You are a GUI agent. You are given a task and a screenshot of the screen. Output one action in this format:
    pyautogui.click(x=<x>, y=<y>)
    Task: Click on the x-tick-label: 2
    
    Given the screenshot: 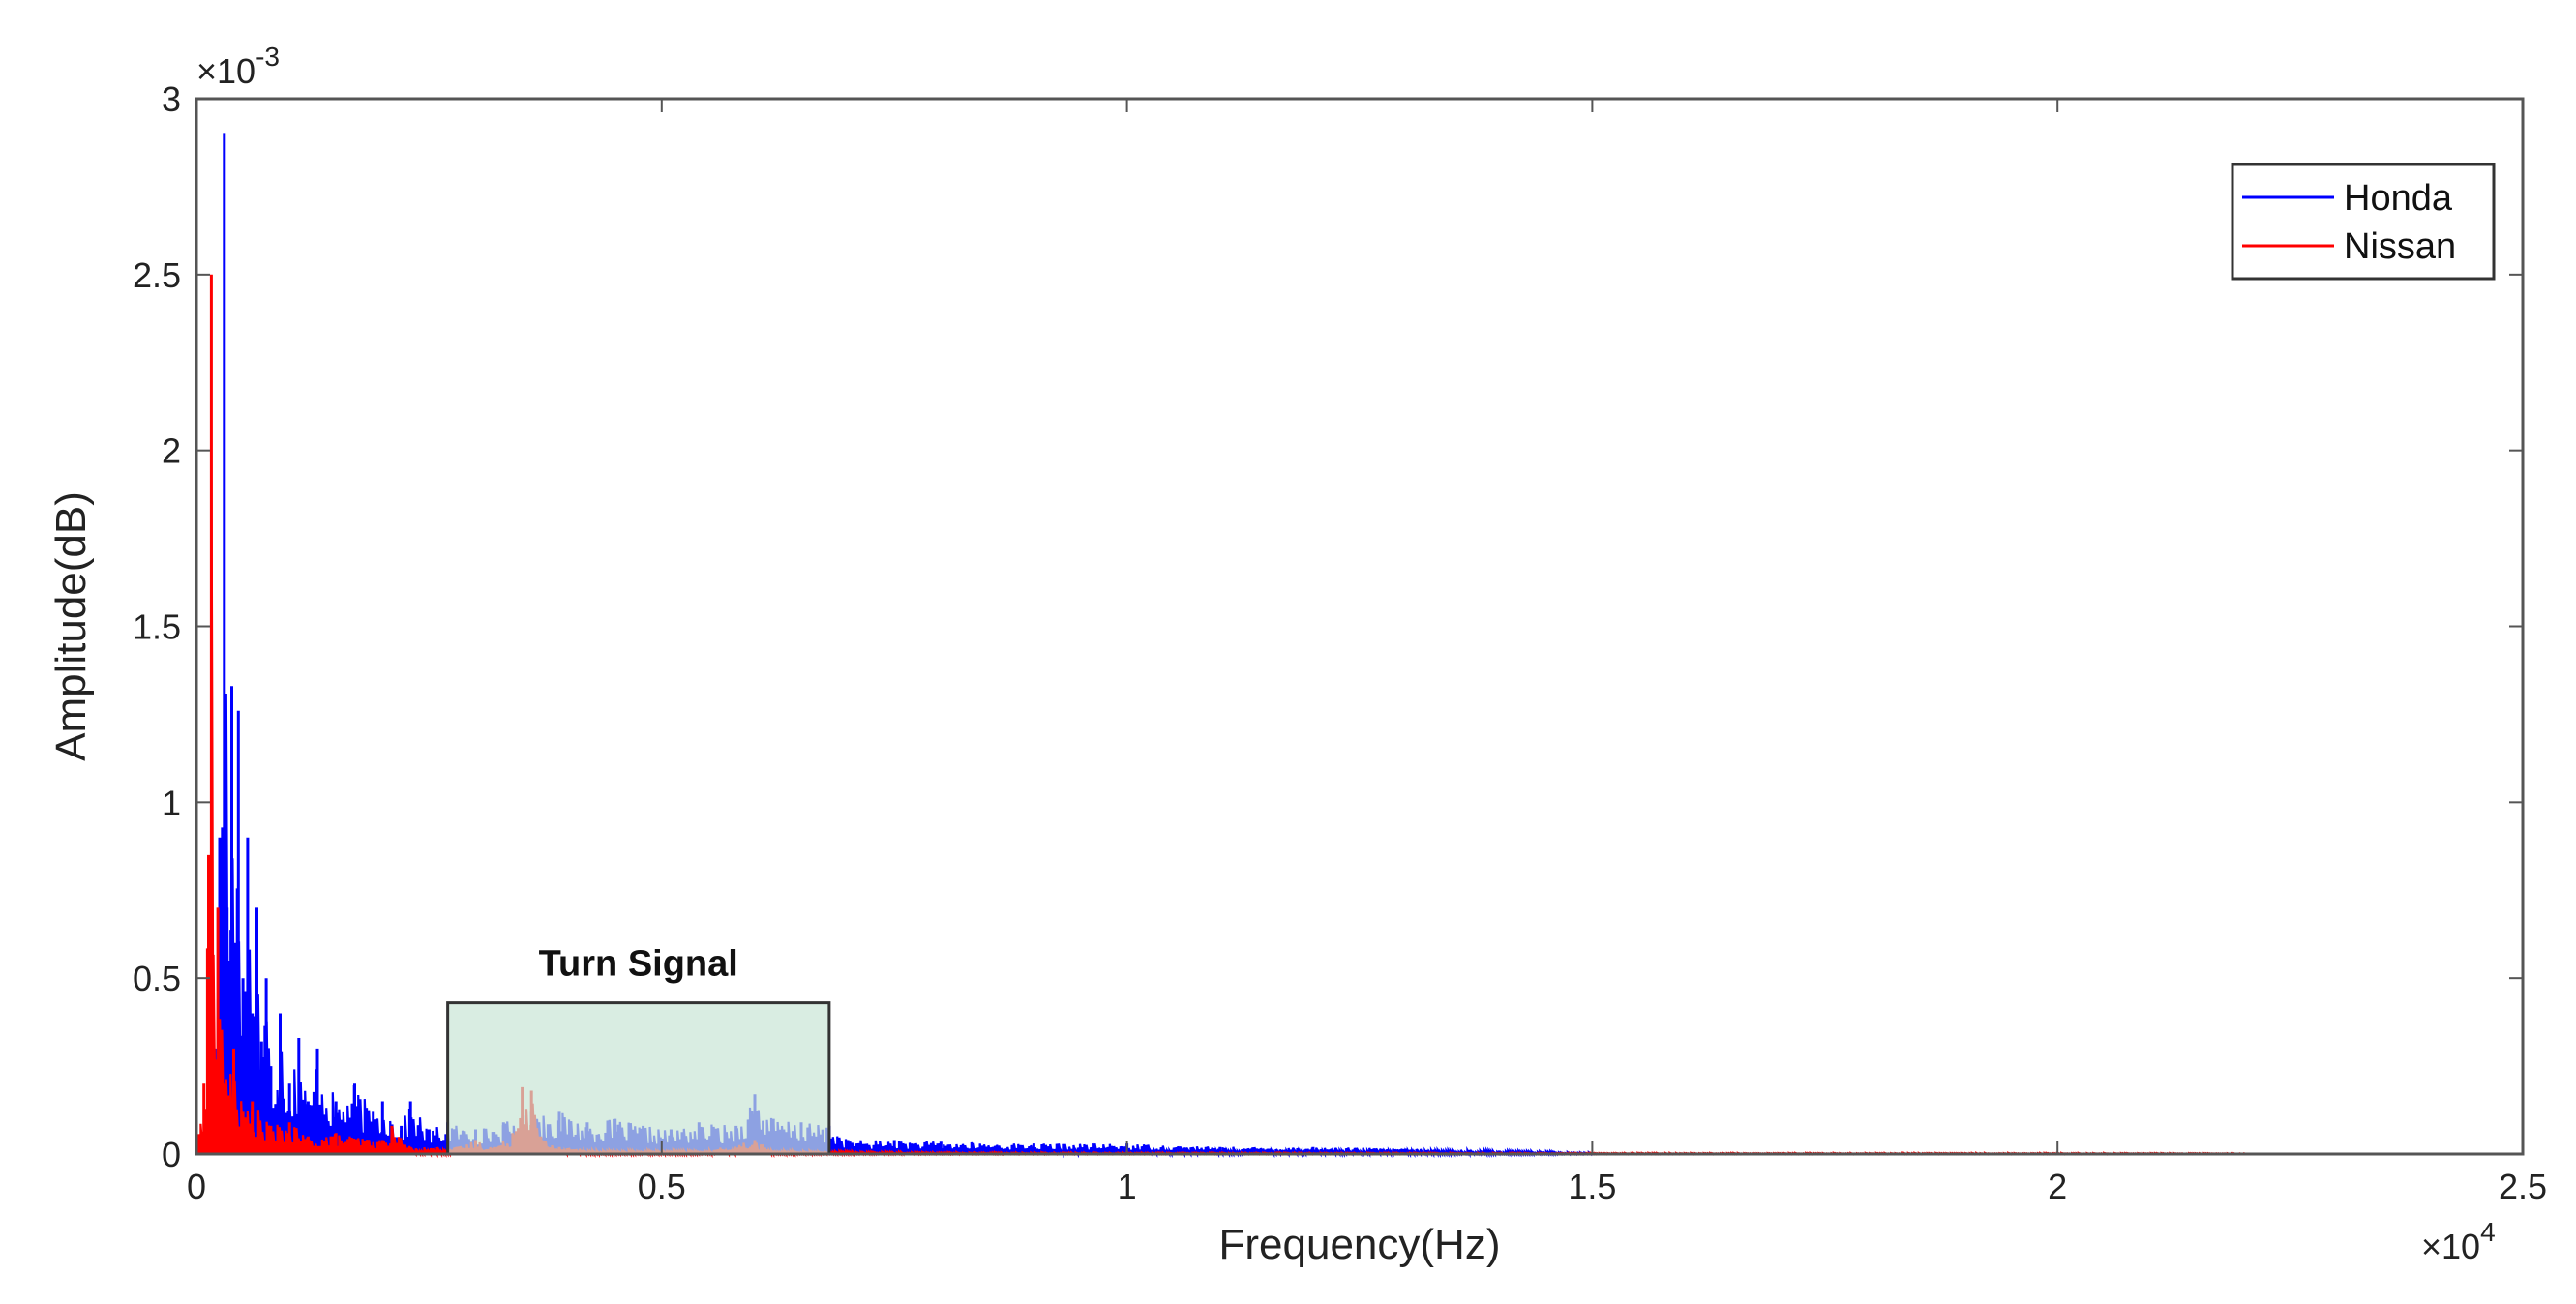 What is the action you would take?
    pyautogui.click(x=2057, y=1186)
    